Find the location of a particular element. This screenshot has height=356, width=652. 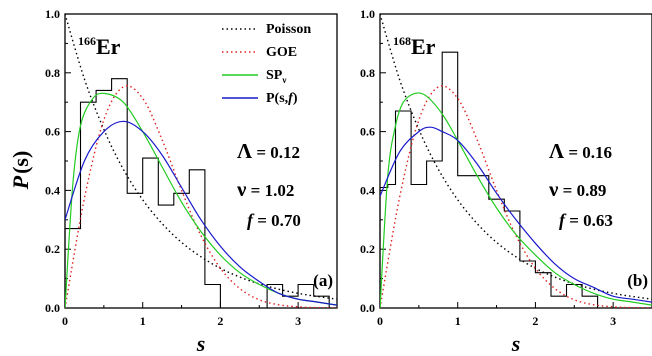

param-nu: ν = 1.02 is located at coordinates (265, 189).